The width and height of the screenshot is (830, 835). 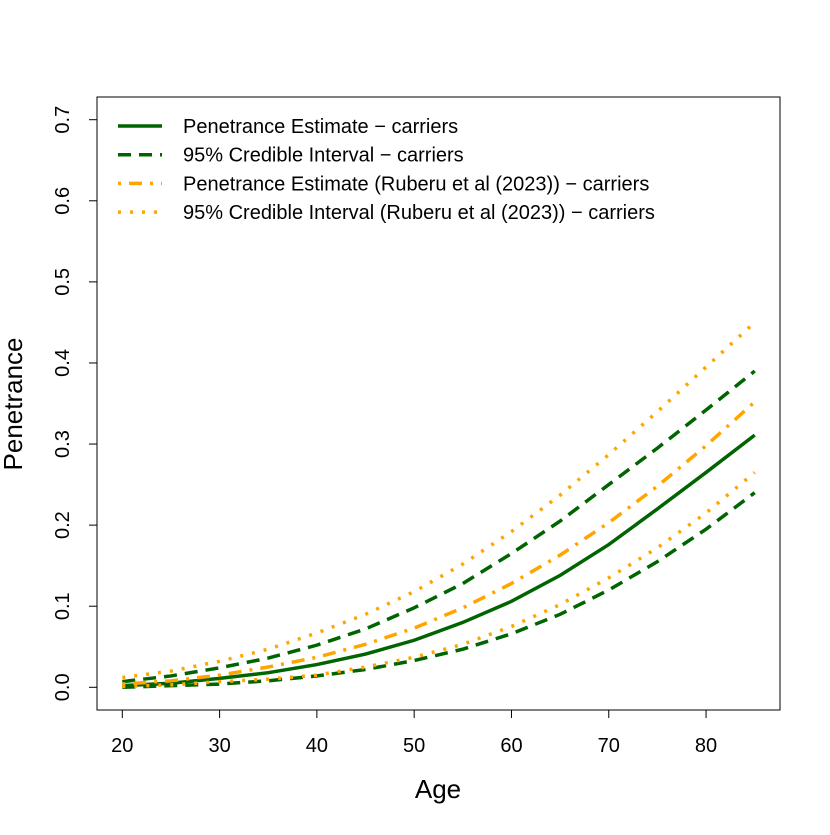 What do you see at coordinates (323, 156) in the screenshot?
I see `legend-label: 95% Credible Interval − carriers` at bounding box center [323, 156].